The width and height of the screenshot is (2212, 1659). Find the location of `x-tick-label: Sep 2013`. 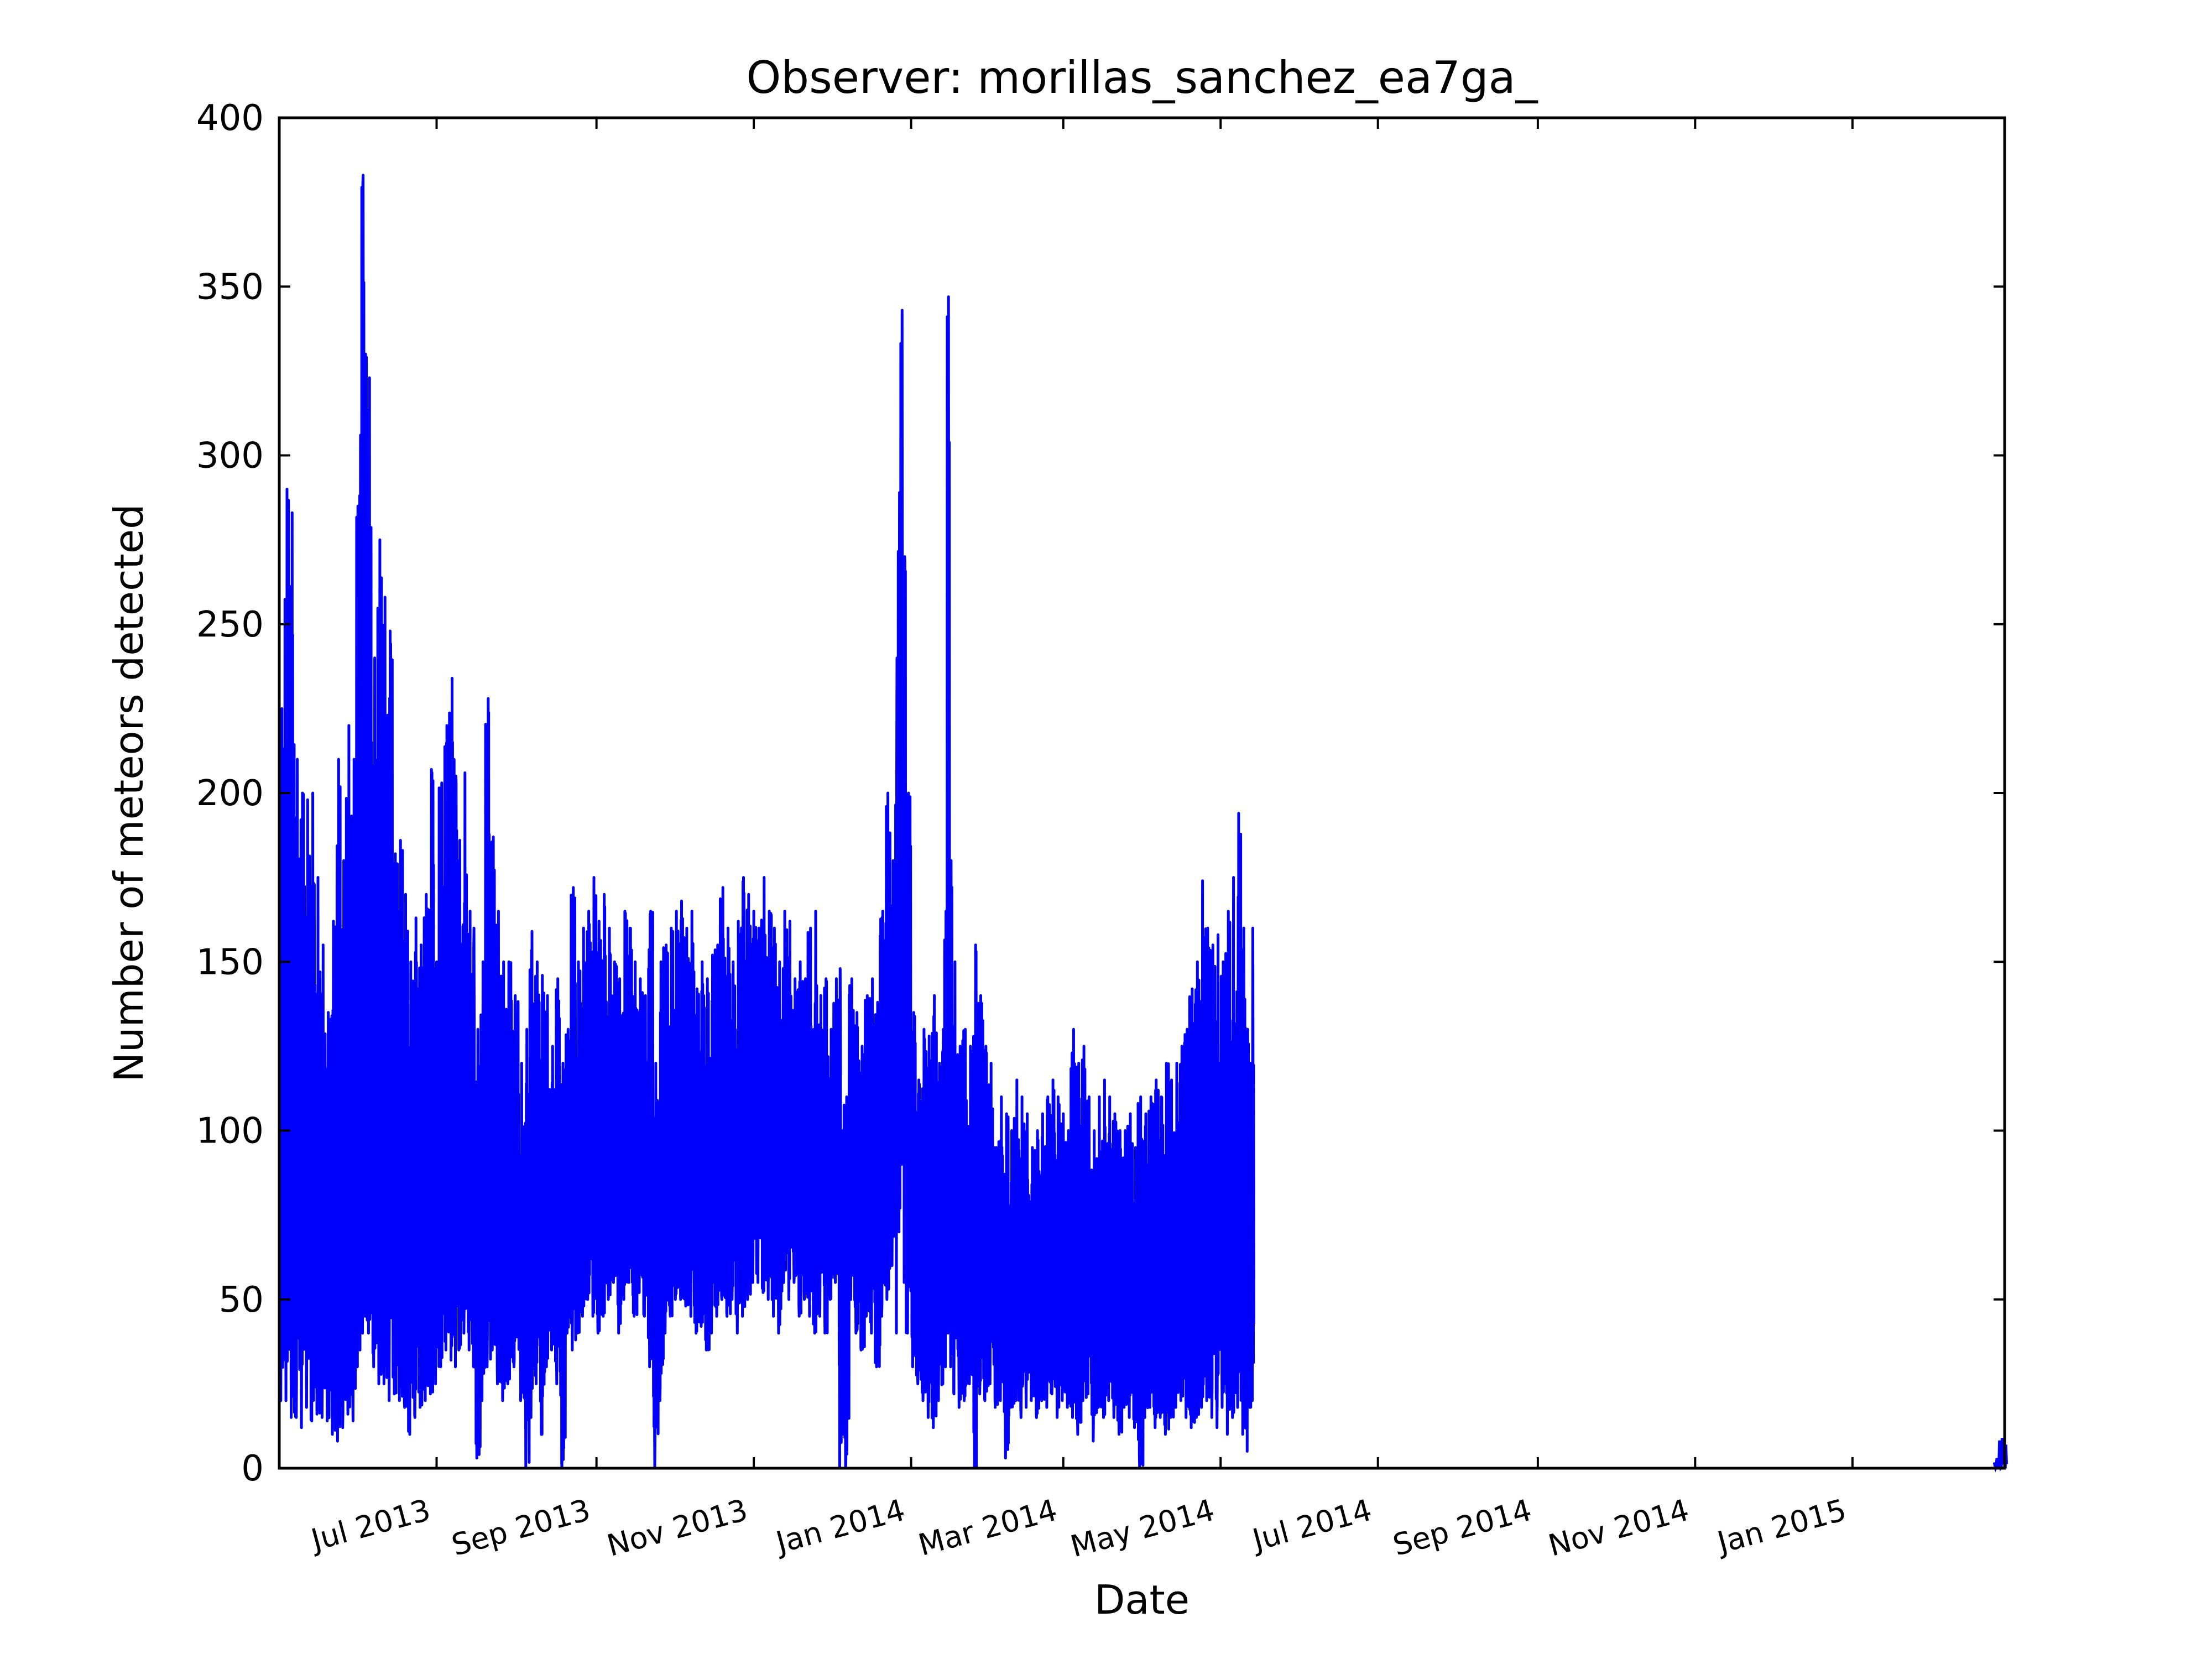

x-tick-label: Sep 2013 is located at coordinates (521, 1528).